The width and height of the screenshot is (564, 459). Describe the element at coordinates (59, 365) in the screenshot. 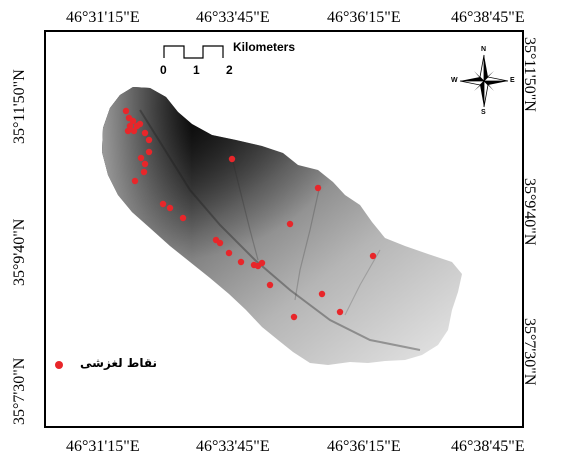

I see `legend-point-icon` at that location.